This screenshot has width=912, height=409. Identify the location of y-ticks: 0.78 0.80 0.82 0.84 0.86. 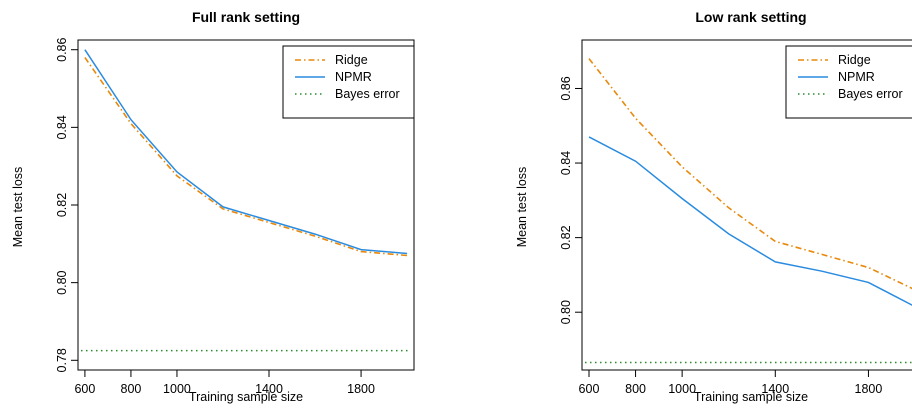
(66, 205).